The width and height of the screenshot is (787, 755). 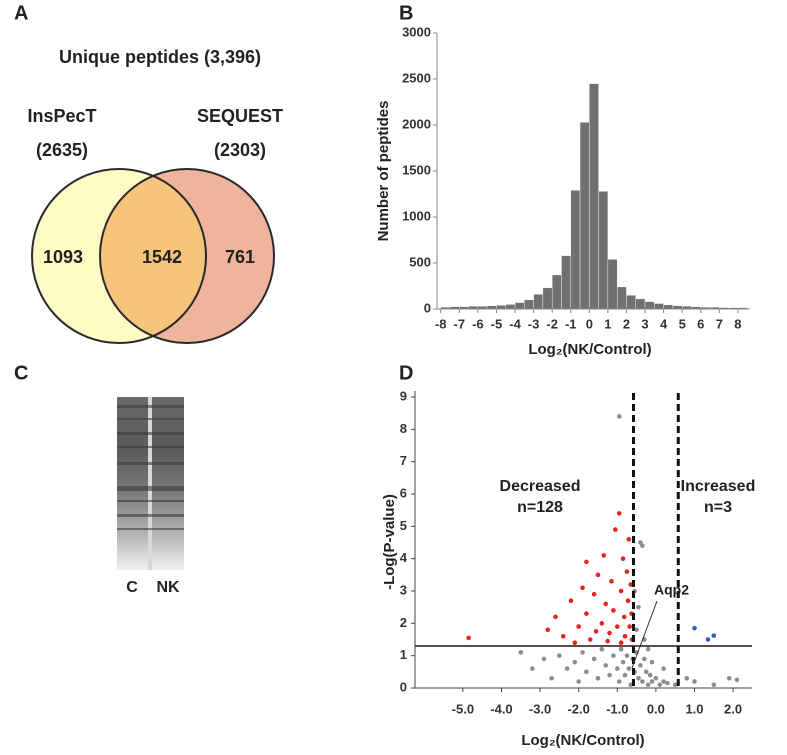 I want to click on y-tick-label: 3, so click(x=403, y=589).